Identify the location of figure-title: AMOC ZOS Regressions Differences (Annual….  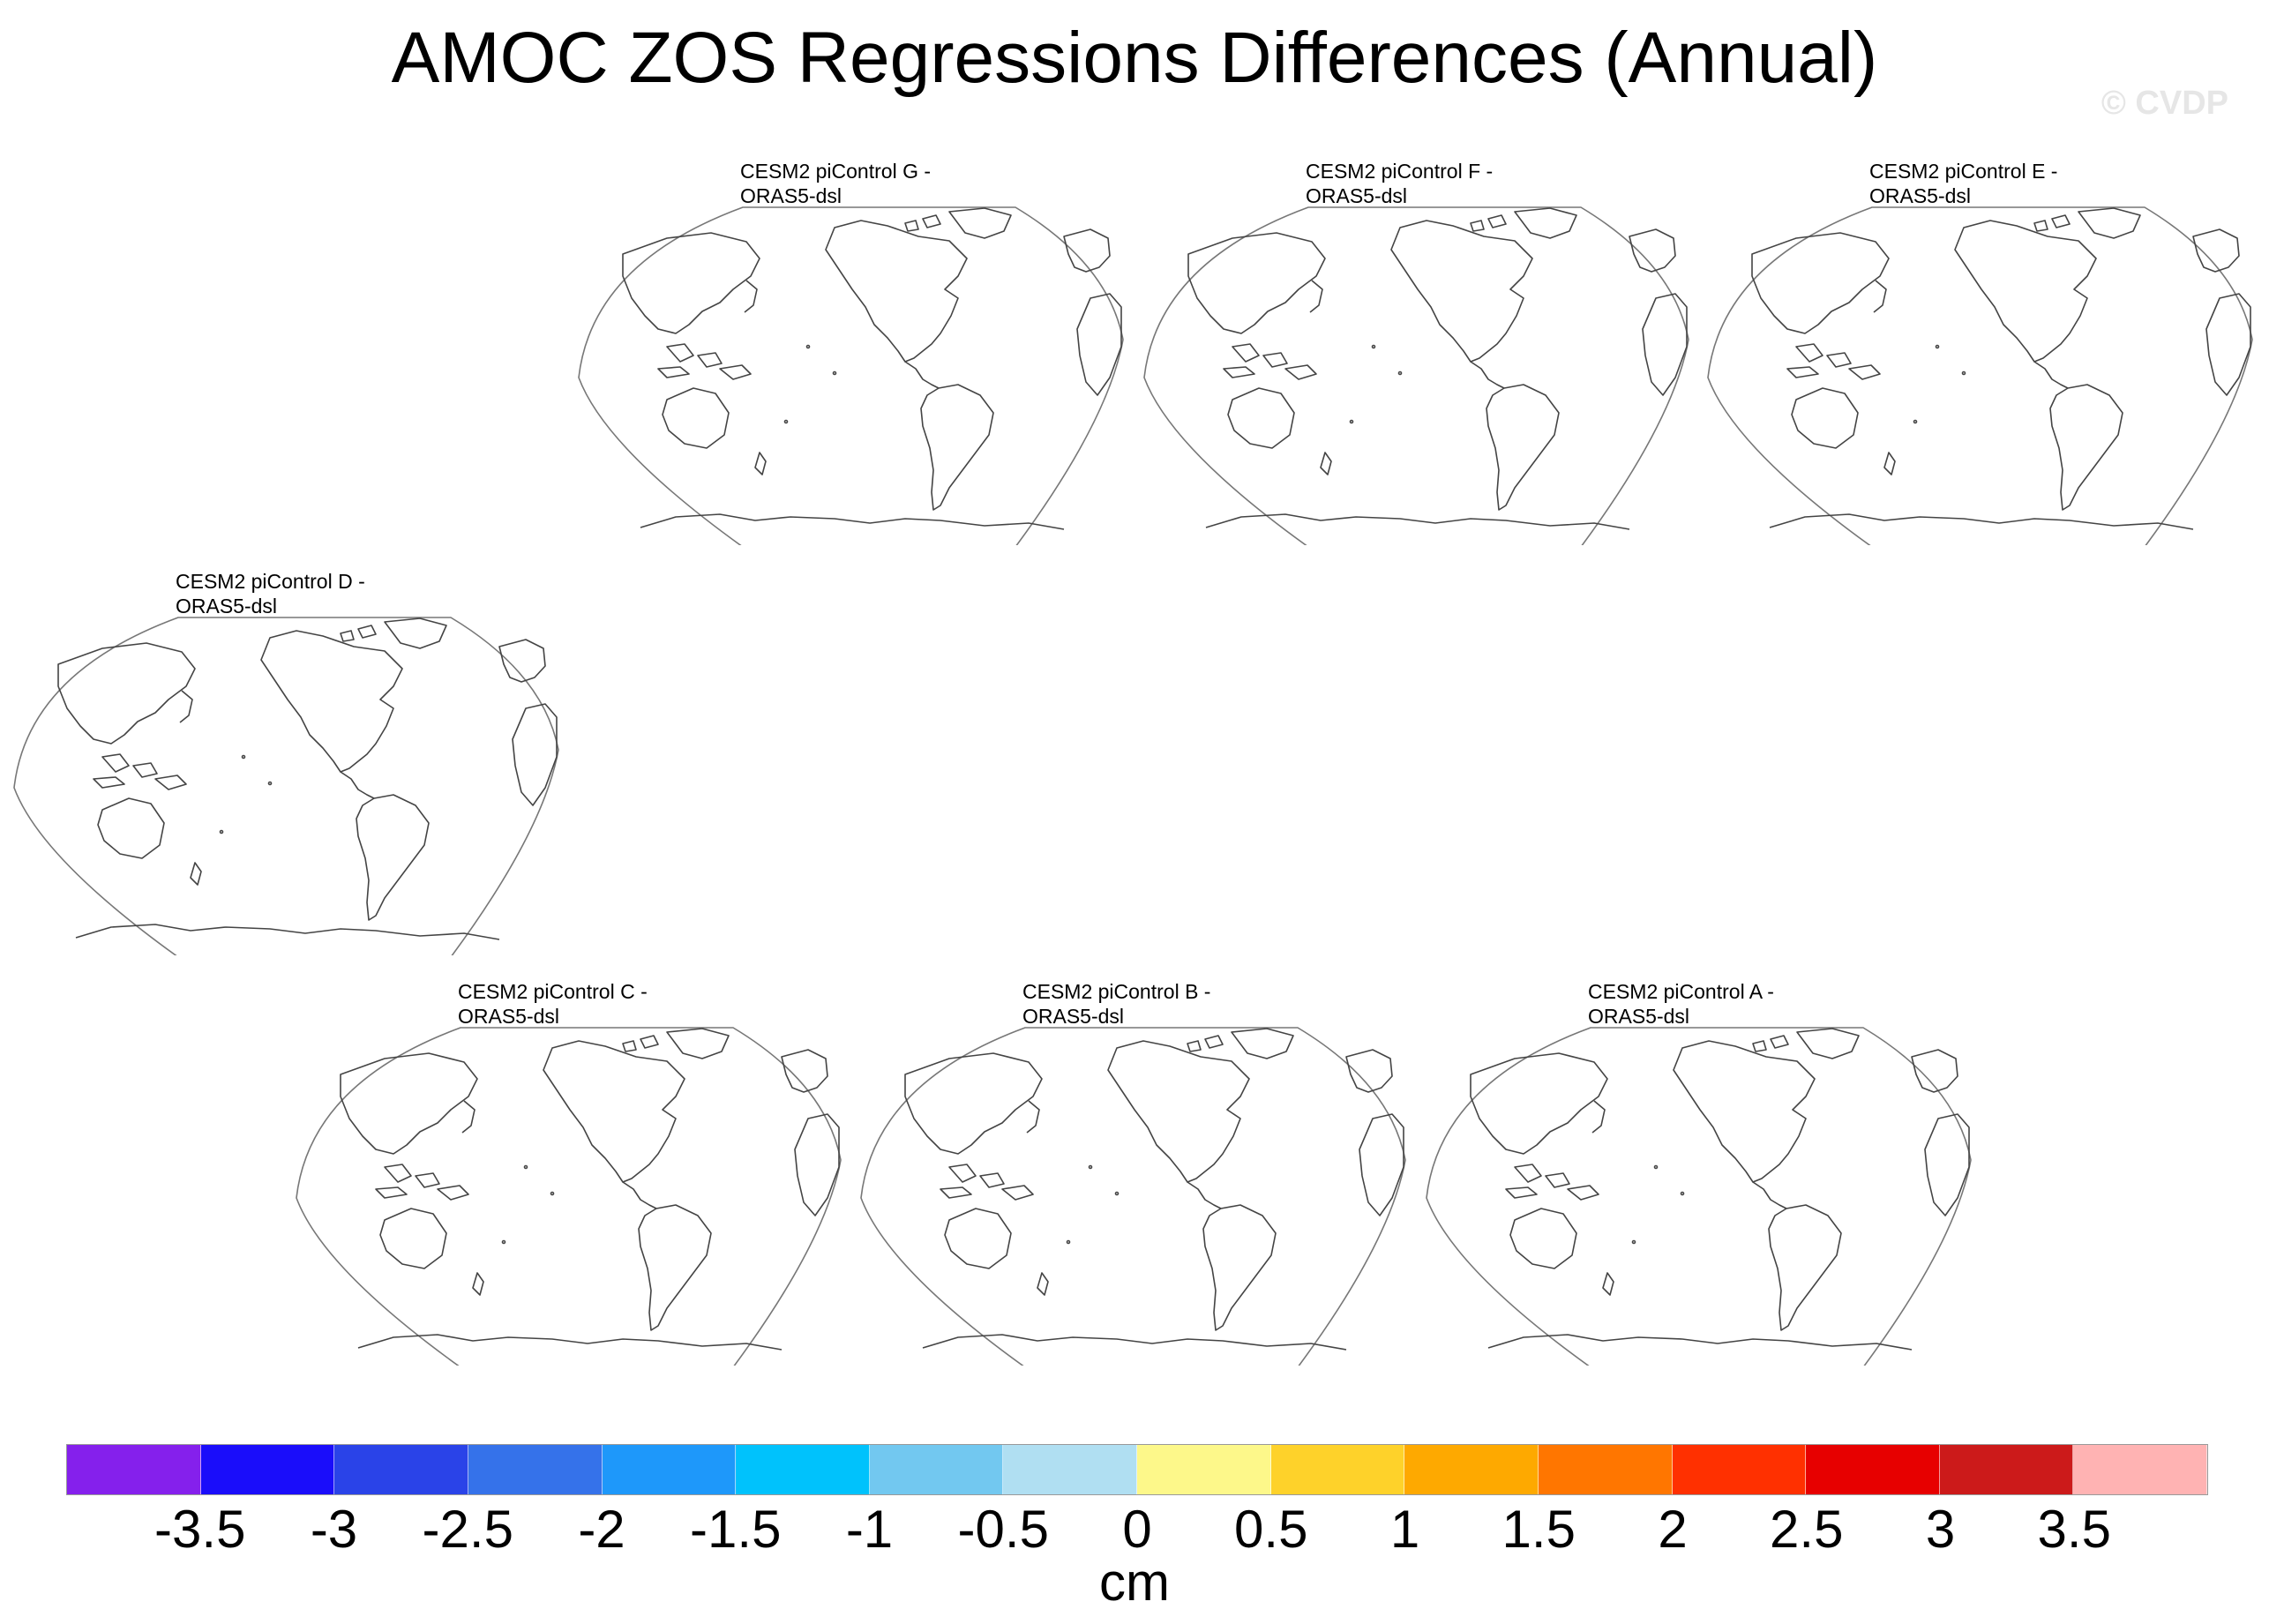
(1134, 58).